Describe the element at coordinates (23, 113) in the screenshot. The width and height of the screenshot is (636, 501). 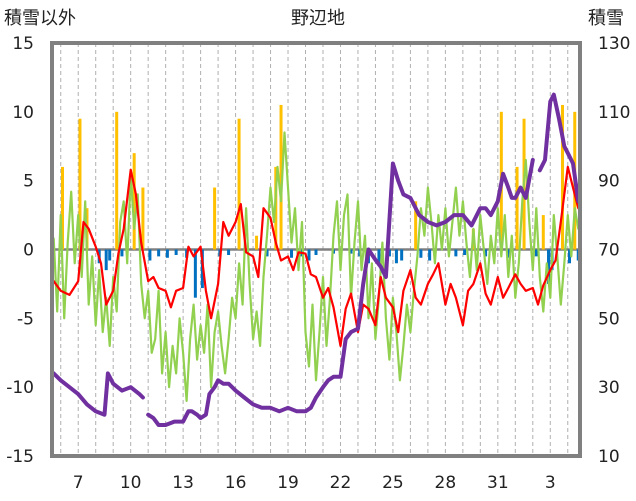
I see `left-tick-label: 10` at that location.